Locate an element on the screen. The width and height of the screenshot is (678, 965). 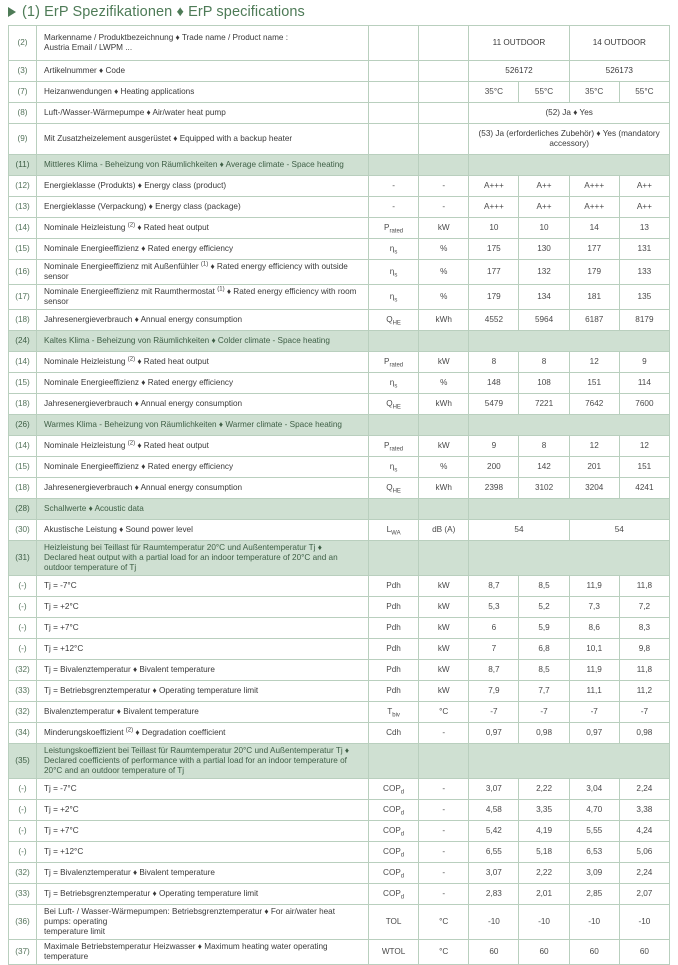
section-fill is located at coordinates (569, 425).